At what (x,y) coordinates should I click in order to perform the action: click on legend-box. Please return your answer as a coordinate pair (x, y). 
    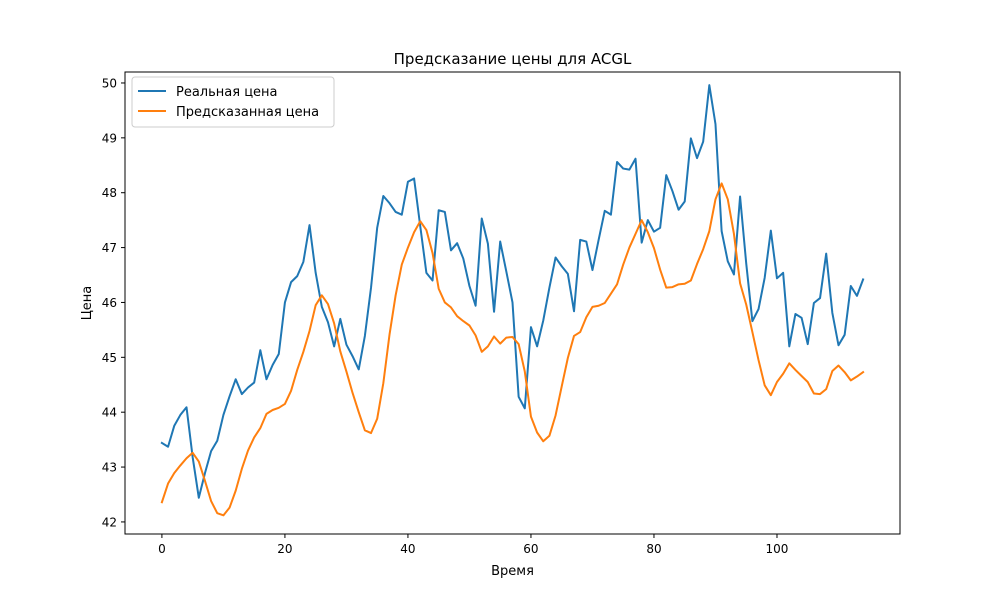
    Looking at the image, I should click on (233, 102).